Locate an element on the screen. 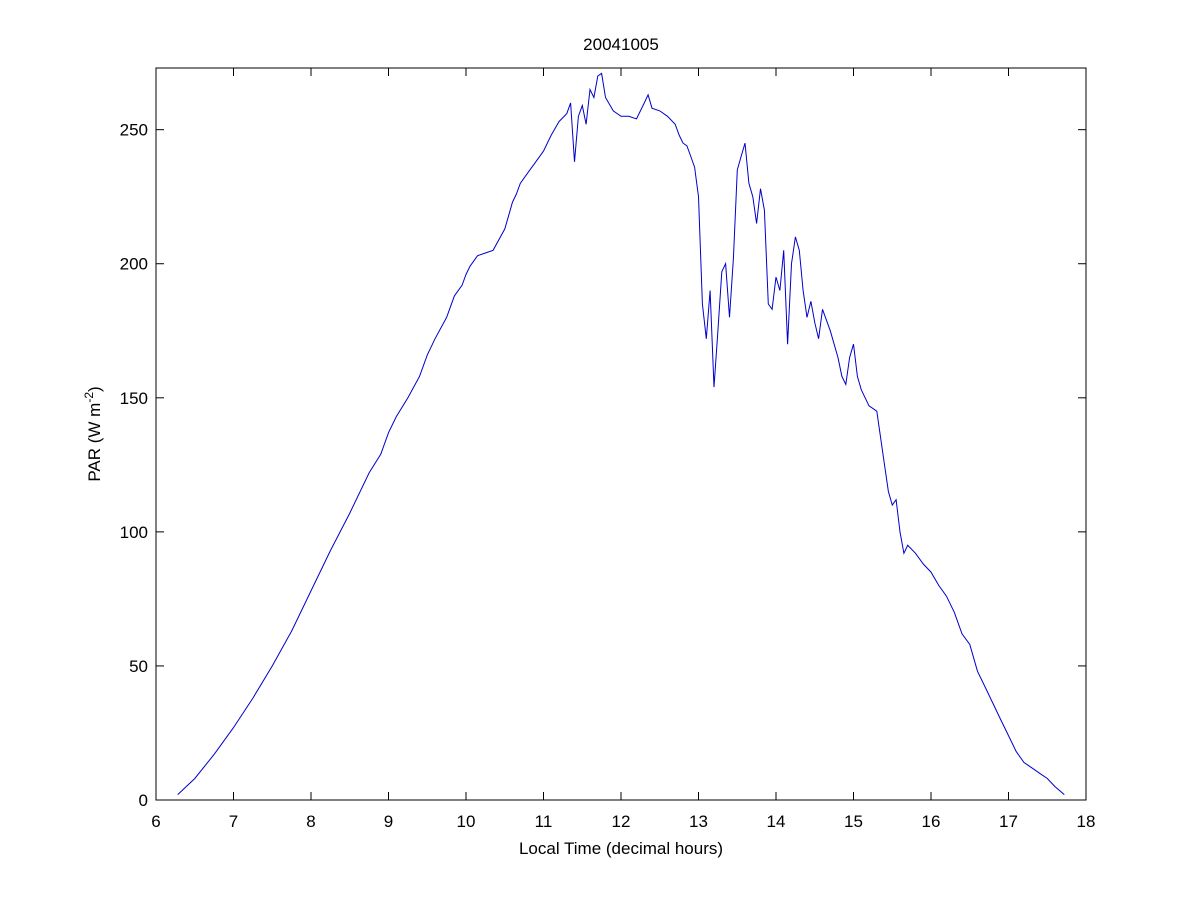 The image size is (1200, 900). x-axis-label: Local Time (decimal hours) is located at coordinates (621, 848).